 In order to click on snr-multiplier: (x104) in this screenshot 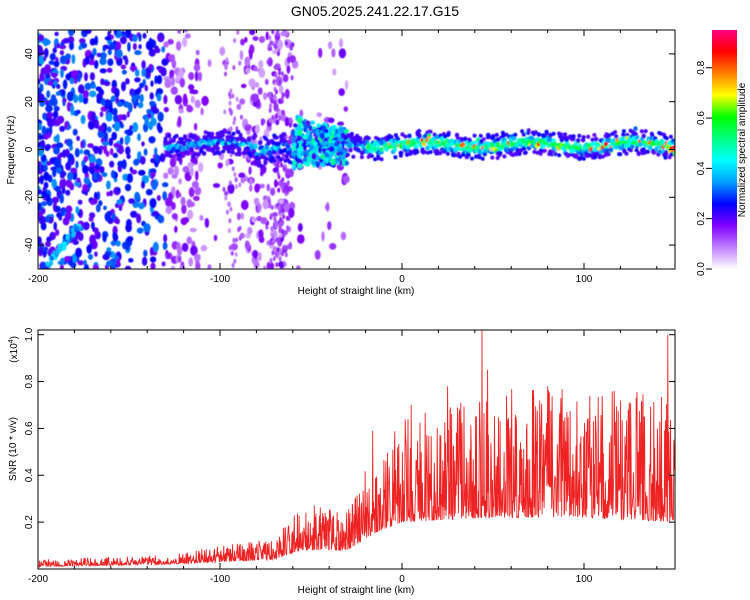, I will do `click(14, 349)`.